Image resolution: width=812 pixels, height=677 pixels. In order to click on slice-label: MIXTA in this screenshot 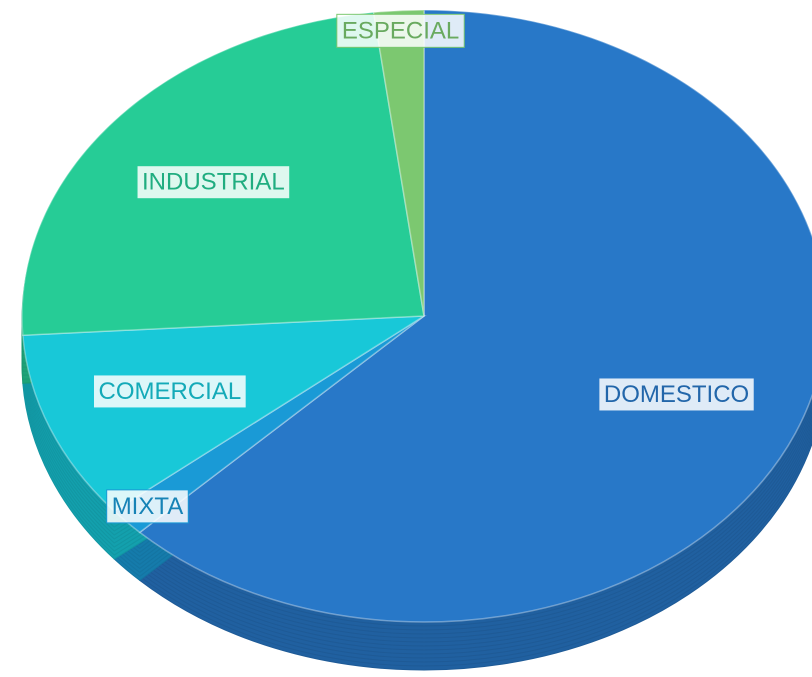, I will do `click(148, 506)`.